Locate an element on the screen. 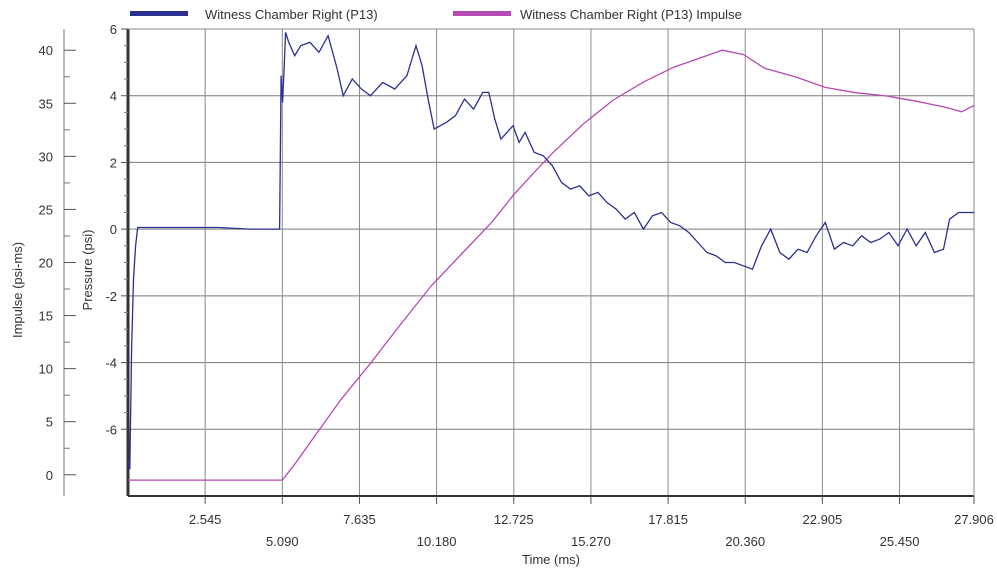 This screenshot has width=997, height=571. x-tick-label: 5.090 is located at coordinates (282, 541).